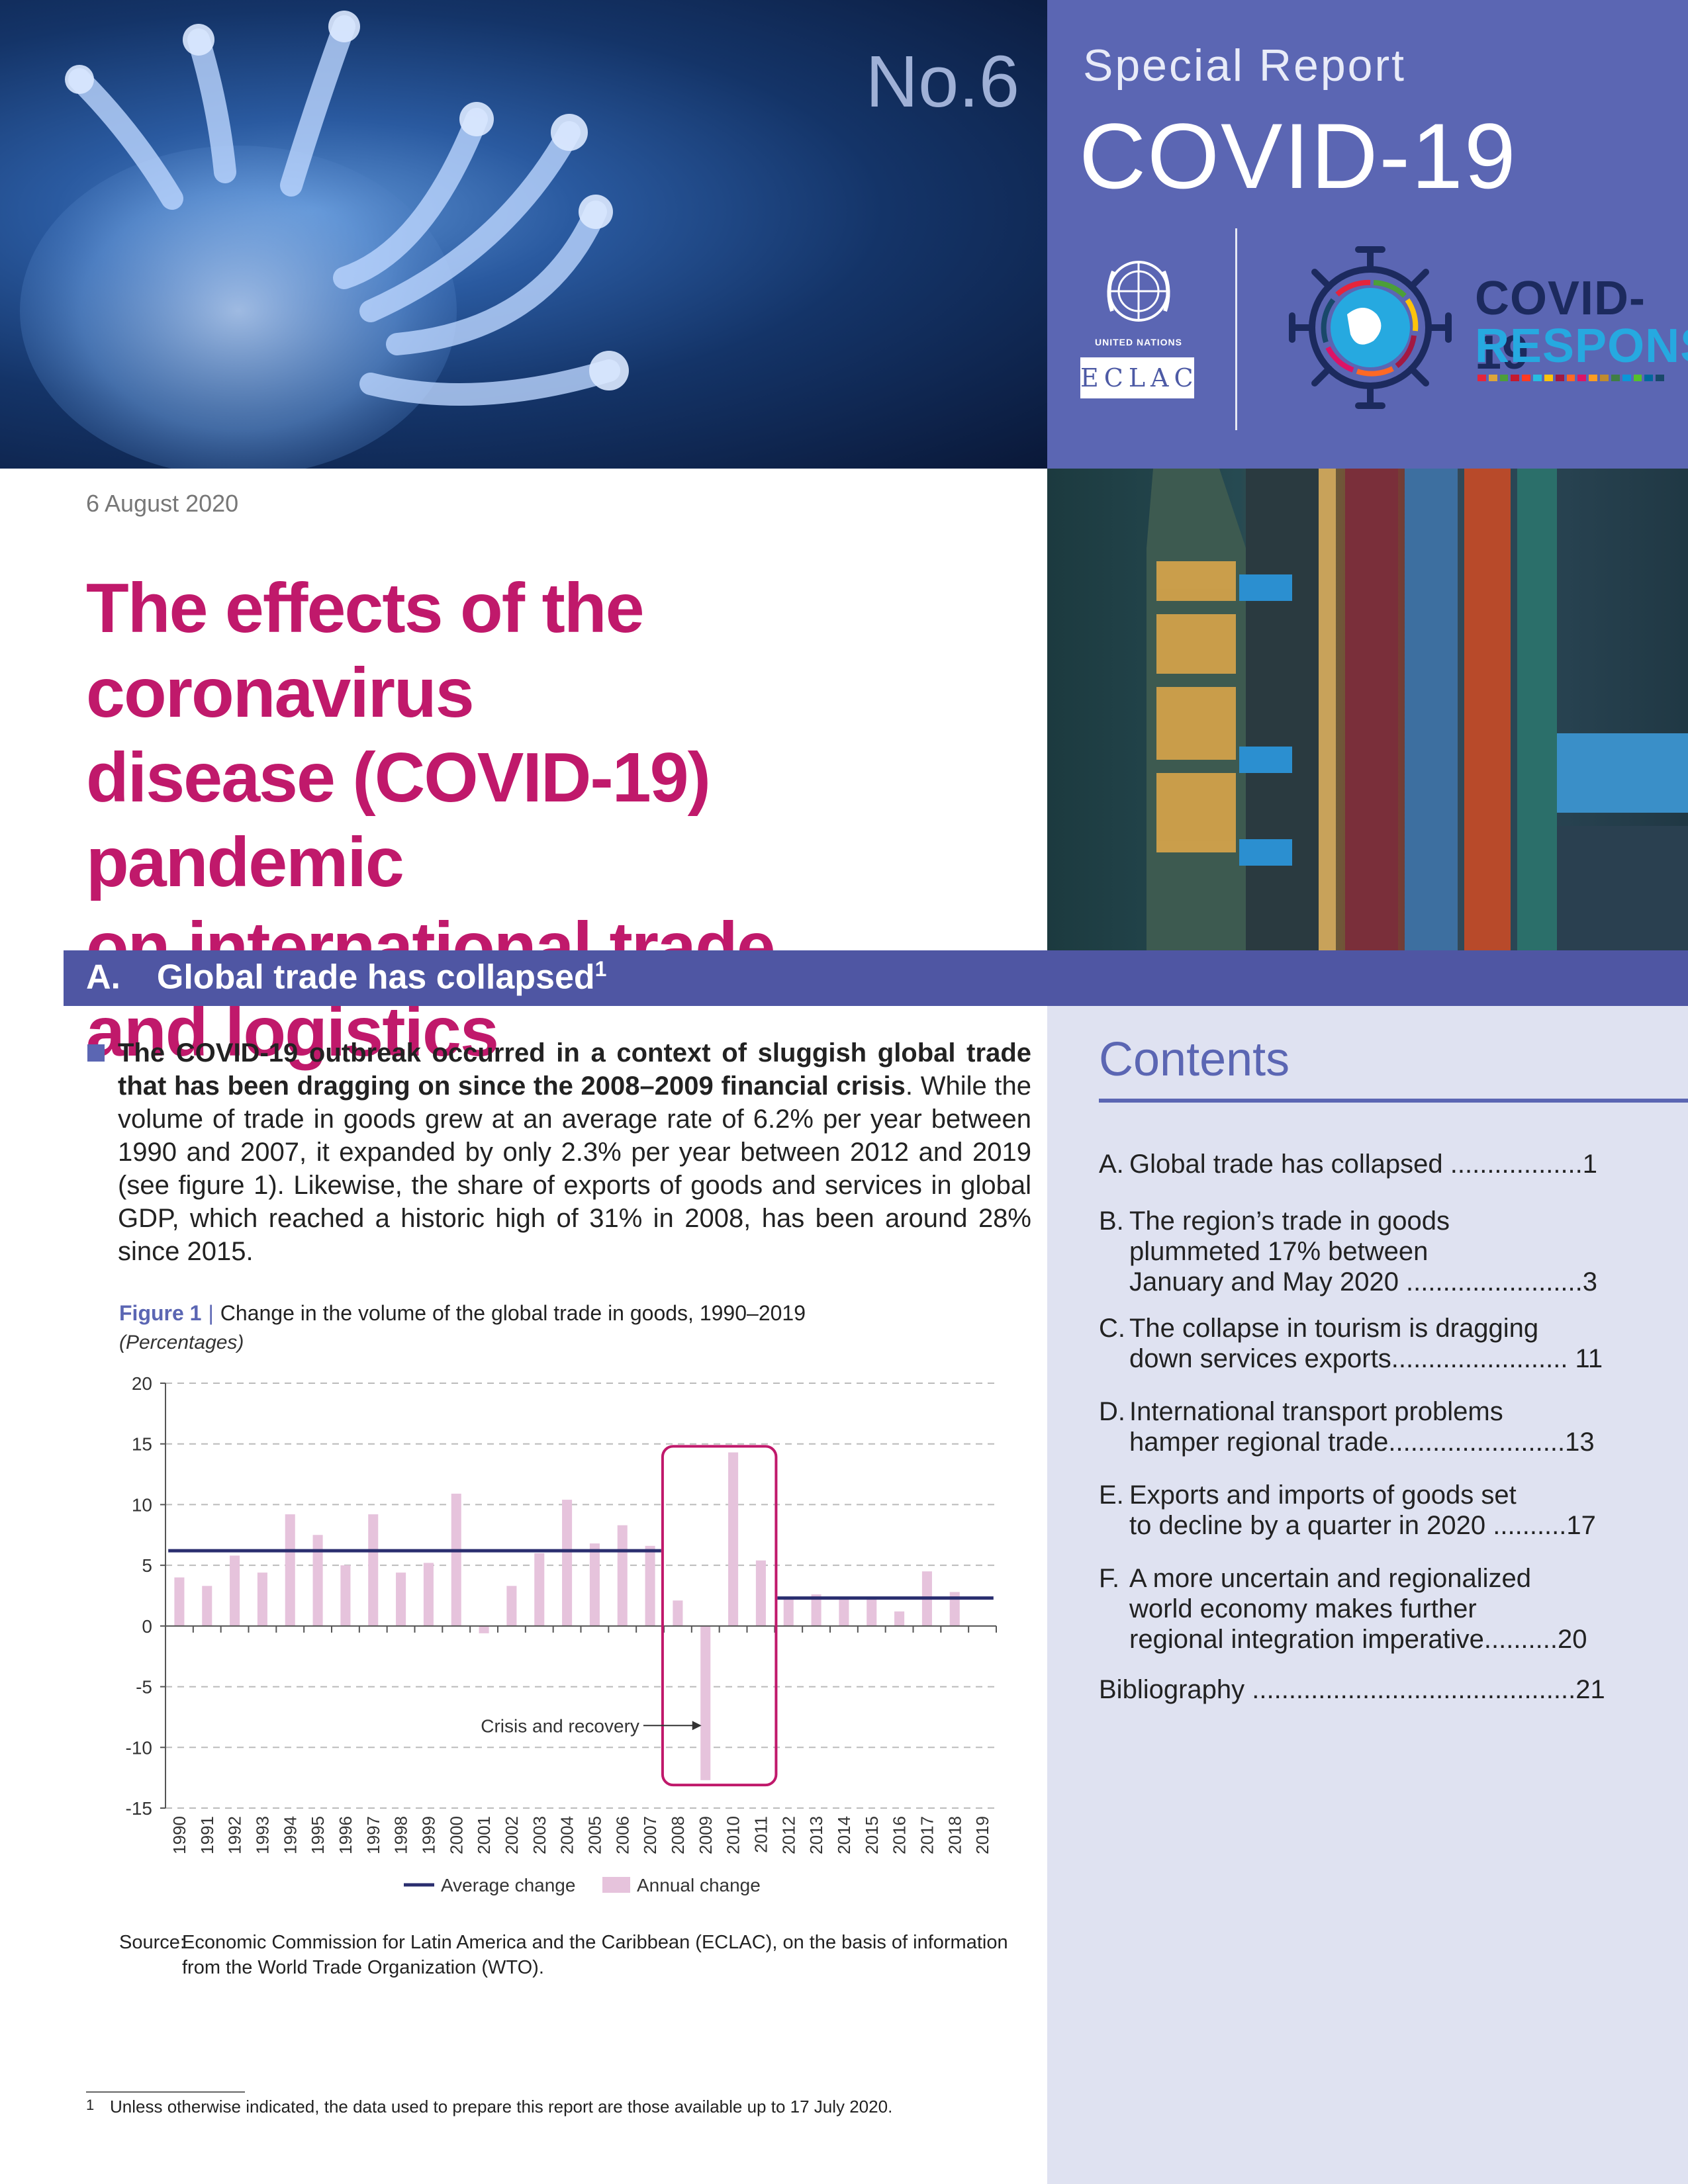  Describe the element at coordinates (152, 1942) in the screenshot. I see `source-label: Source:` at that location.